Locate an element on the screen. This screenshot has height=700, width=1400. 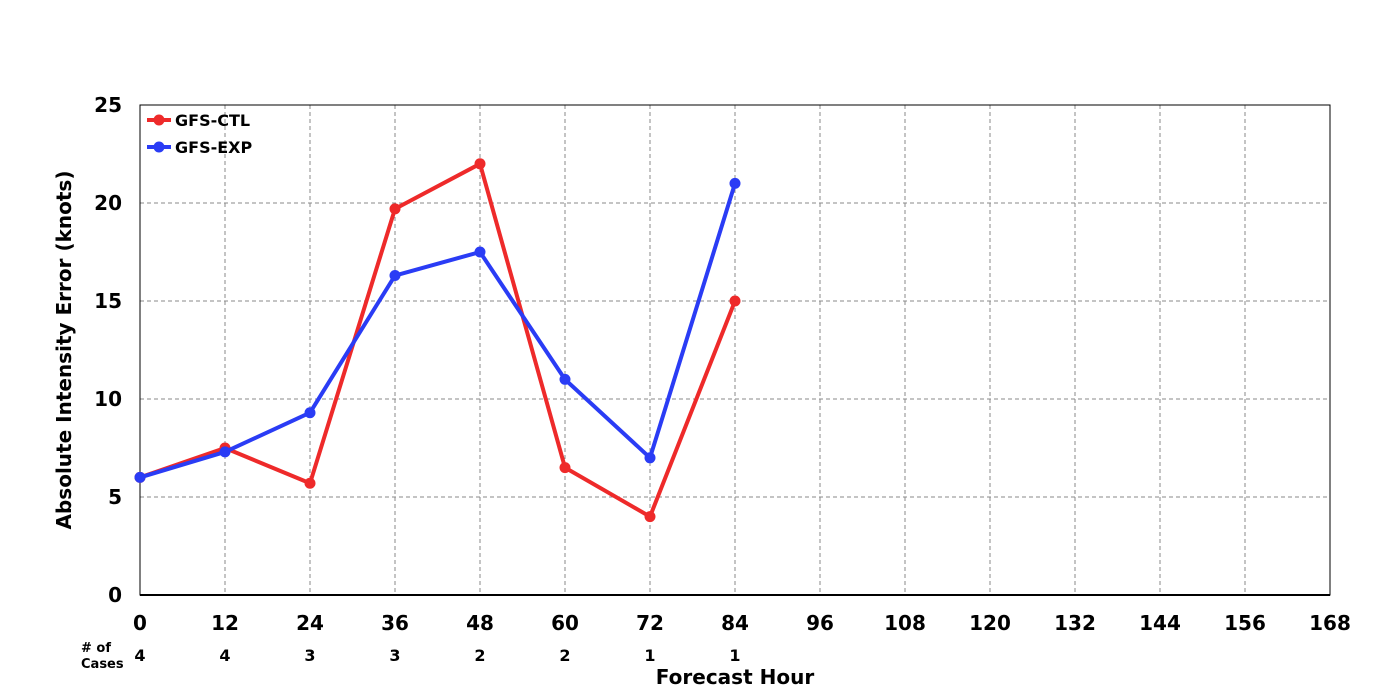
legend: GFS-CTL GFS-EXP is located at coordinates (199, 134).